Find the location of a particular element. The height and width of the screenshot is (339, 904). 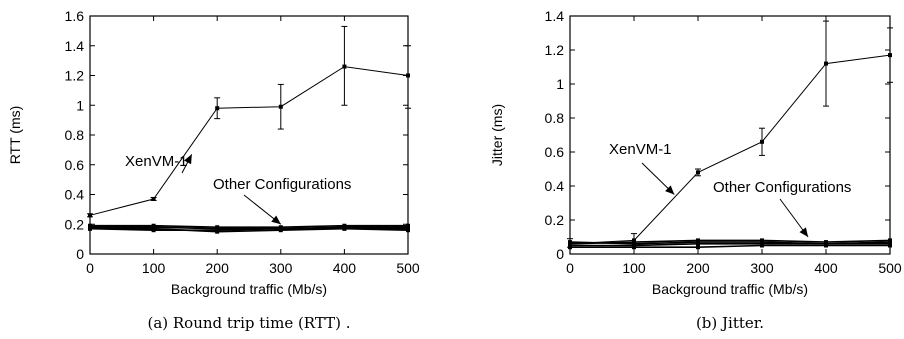

y-axis-label: Jitter (ms) is located at coordinates (497, 135).